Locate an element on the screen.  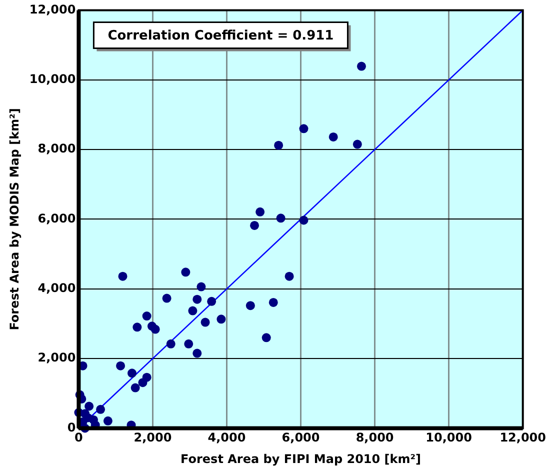
y-tick-label: 12,000 is located at coordinates (52, 9).